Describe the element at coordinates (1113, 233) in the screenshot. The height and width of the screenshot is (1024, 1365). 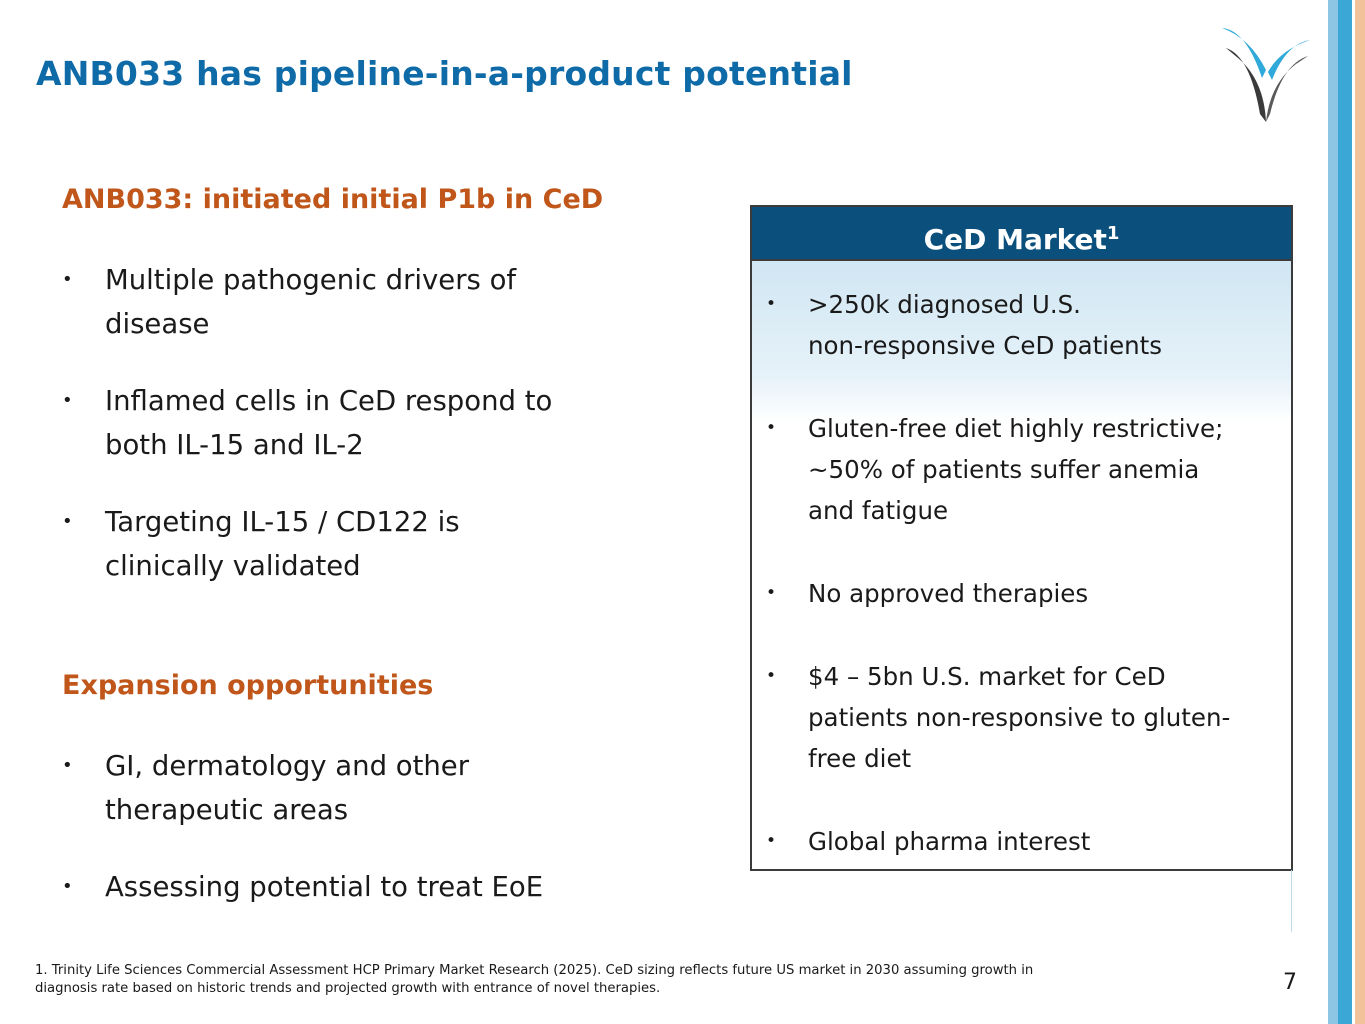
I see `footnote-marker: 1` at that location.